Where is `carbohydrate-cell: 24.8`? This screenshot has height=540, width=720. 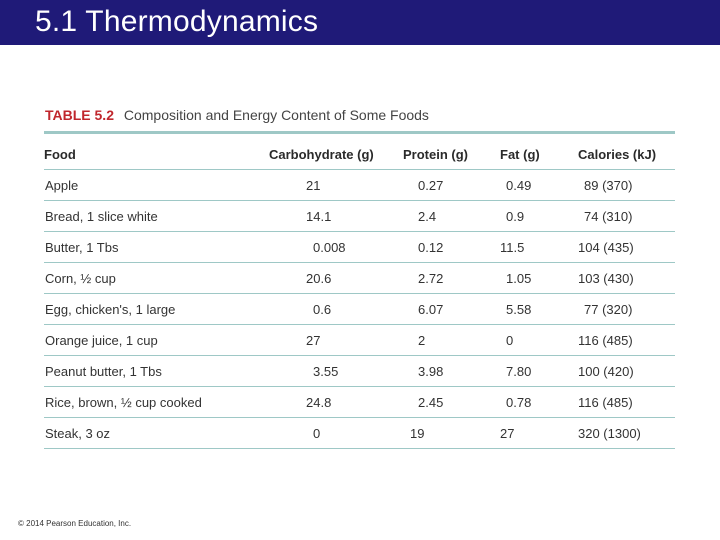 carbohydrate-cell: 24.8 is located at coordinates (336, 402).